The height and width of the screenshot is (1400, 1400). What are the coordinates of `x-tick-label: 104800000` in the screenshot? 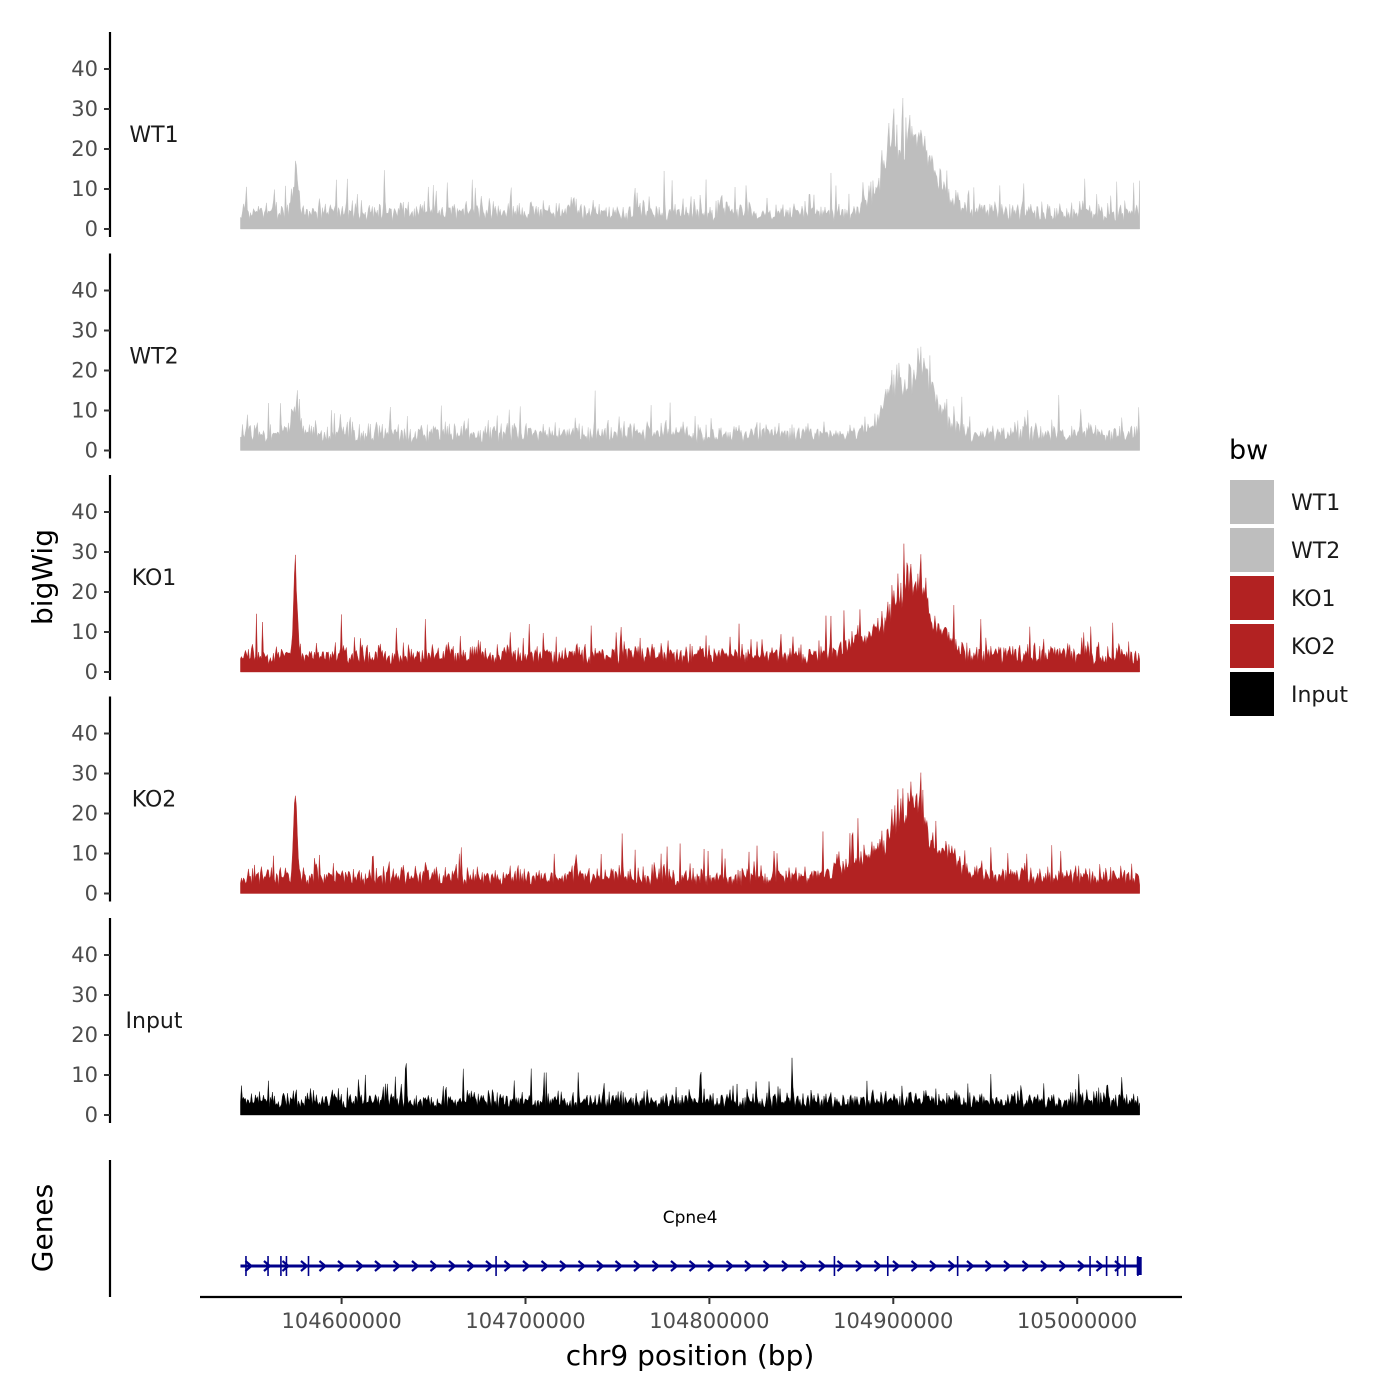 It's located at (709, 1321).